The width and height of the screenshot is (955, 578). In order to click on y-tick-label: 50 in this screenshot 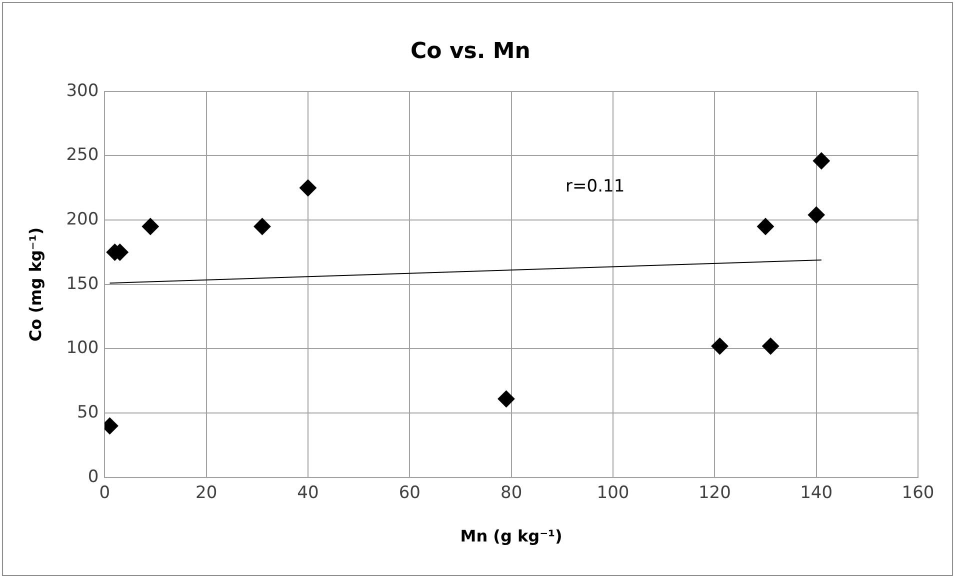, I will do `click(88, 412)`.